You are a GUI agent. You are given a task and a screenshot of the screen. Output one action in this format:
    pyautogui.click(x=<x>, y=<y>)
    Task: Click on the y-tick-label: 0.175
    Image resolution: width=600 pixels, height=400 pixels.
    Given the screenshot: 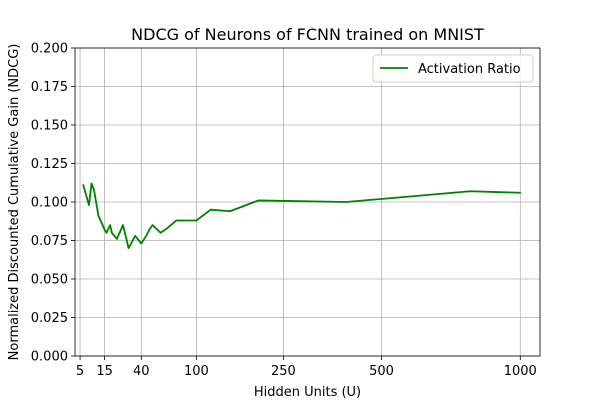 What is the action you would take?
    pyautogui.click(x=49, y=87)
    